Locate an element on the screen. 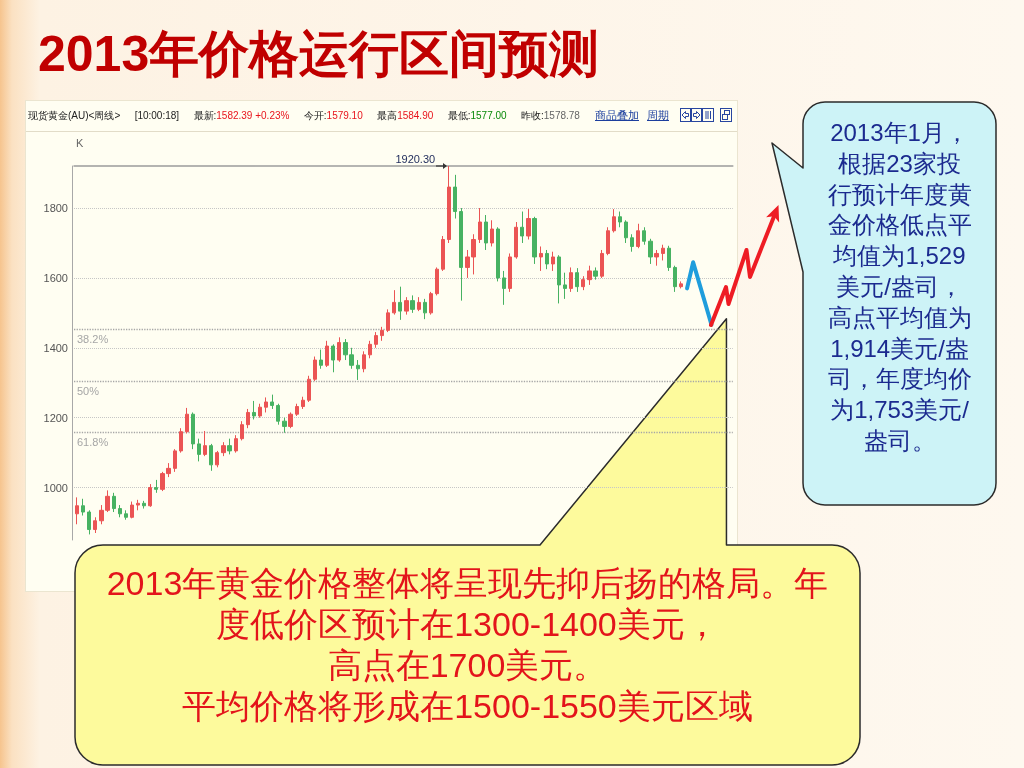 This screenshot has height=768, width=1024. text: 周期 is located at coordinates (658, 115).